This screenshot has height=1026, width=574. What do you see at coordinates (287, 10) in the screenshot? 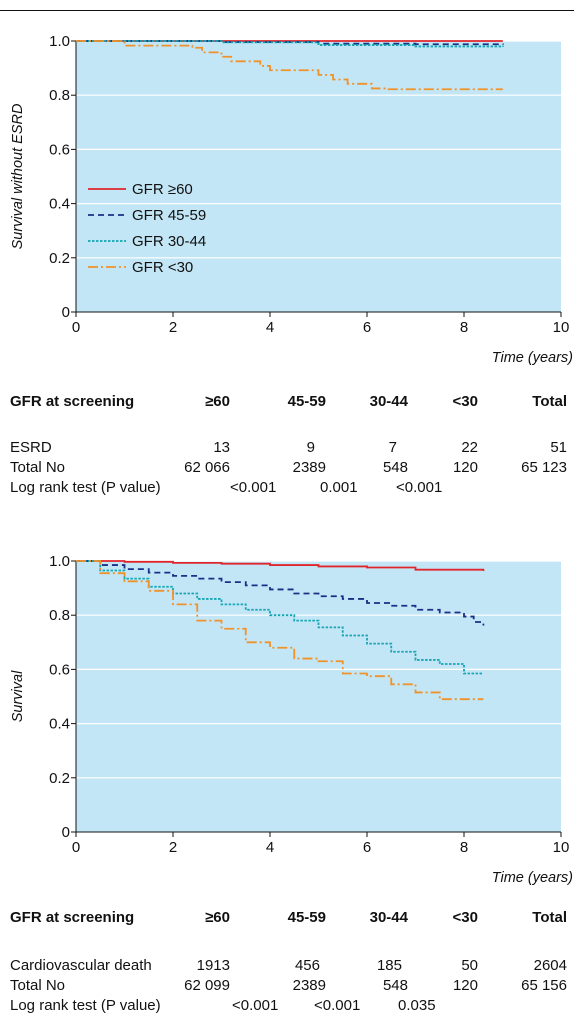
I see `top-rule` at bounding box center [287, 10].